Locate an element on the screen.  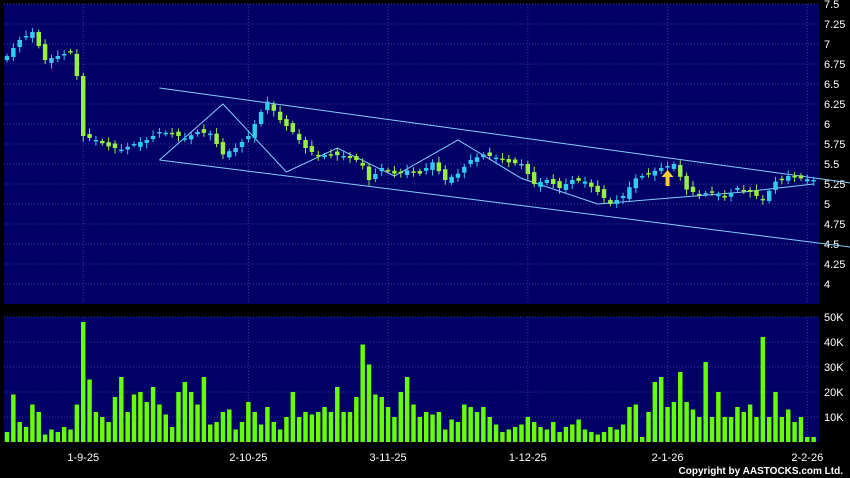
price-tick-label: 6.5 is located at coordinates (831, 85).